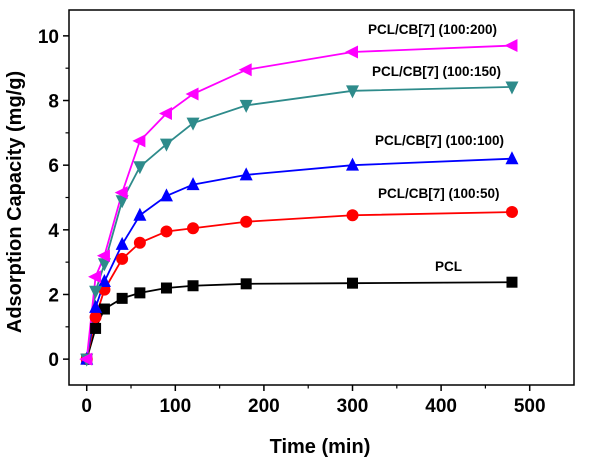 The image size is (605, 462). I want to click on x-tick-label: 200, so click(264, 406).